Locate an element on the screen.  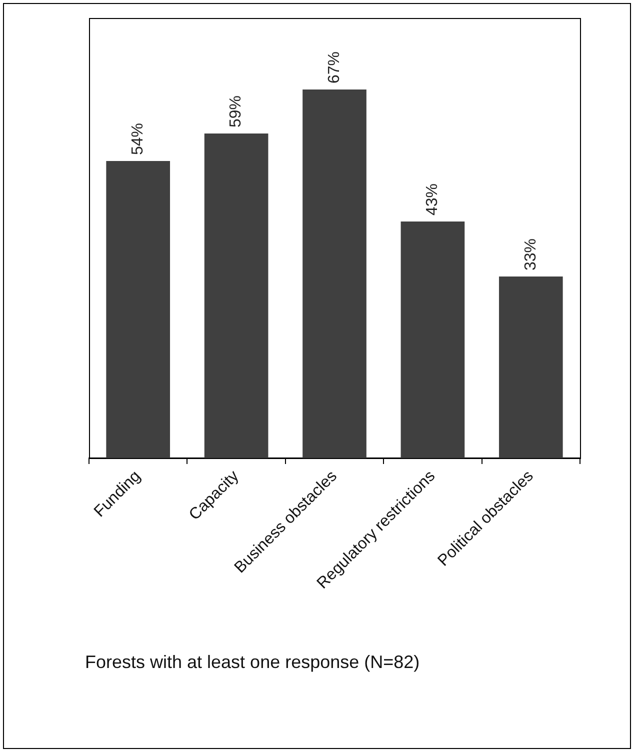
data-label: 43% is located at coordinates (433, 199).